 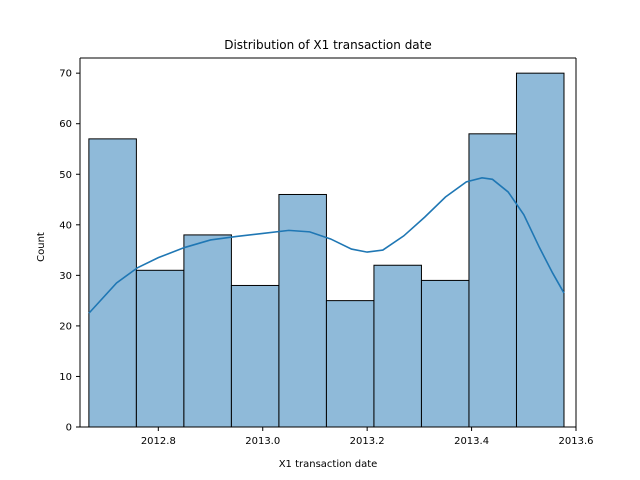 I want to click on x-tick-label: 2012.8, so click(x=158, y=441).